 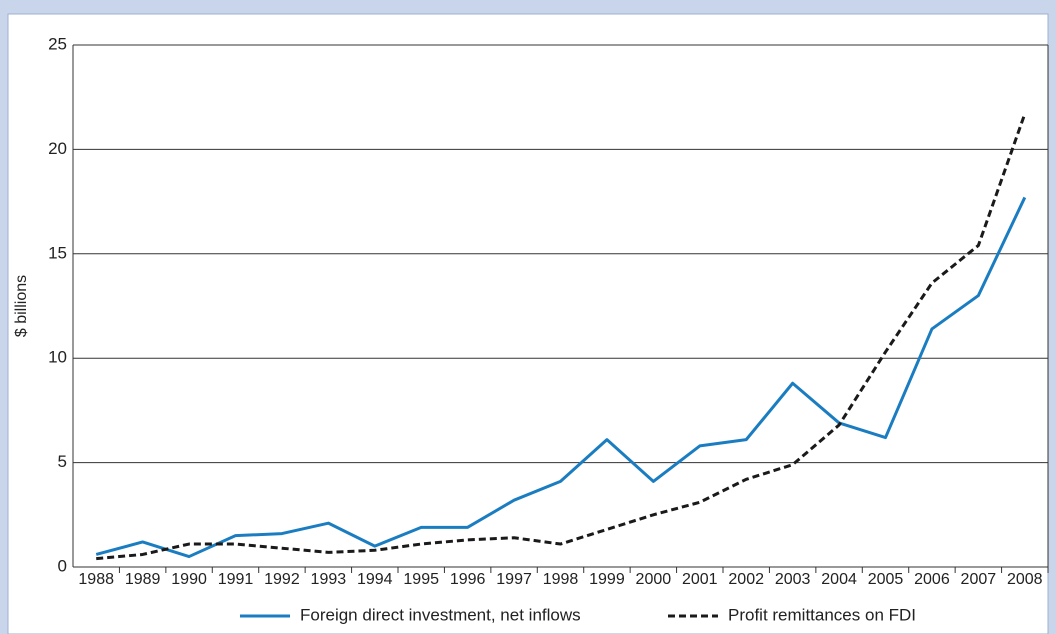 I want to click on x-tick-label: 1998, so click(x=561, y=579).